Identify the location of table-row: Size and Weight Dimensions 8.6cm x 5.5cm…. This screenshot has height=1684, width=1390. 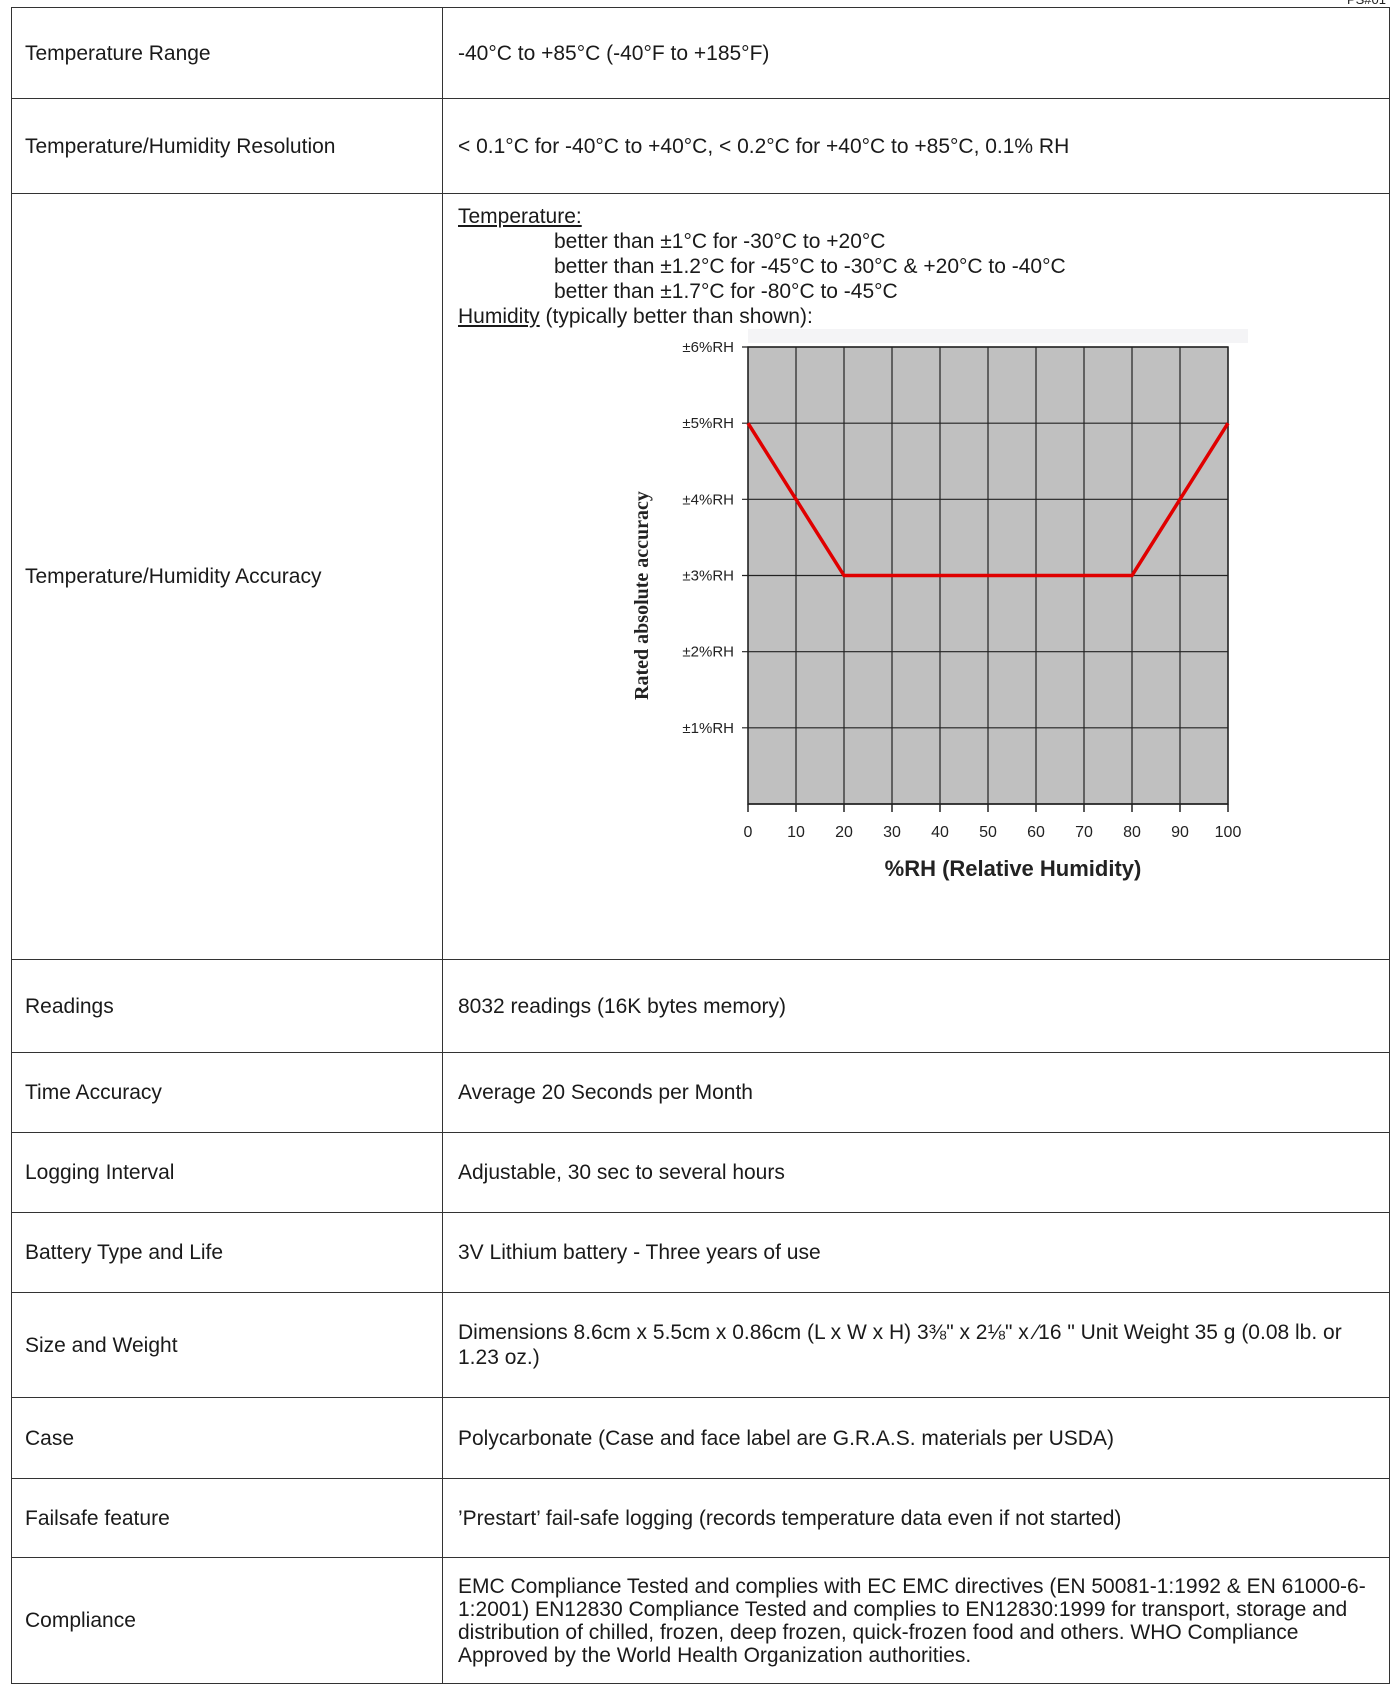
(700, 1345).